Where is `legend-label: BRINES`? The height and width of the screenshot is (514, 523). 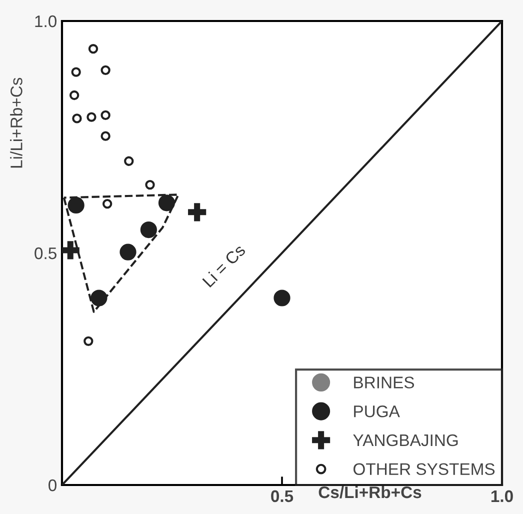 legend-label: BRINES is located at coordinates (384, 382).